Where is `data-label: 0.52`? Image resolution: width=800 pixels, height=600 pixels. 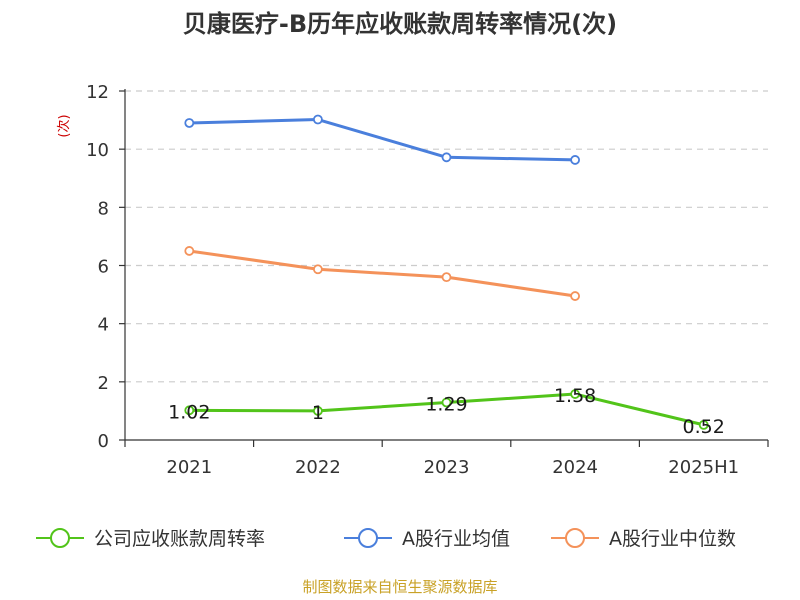 data-label: 0.52 is located at coordinates (704, 427).